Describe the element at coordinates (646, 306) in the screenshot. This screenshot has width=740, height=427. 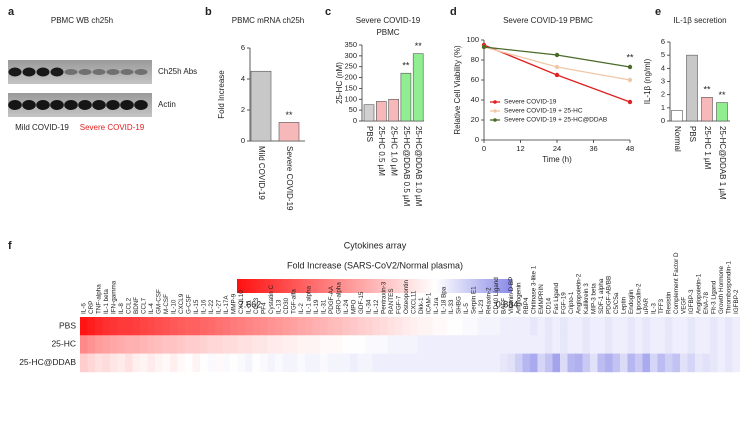
I see `column-label: uPAR` at that location.